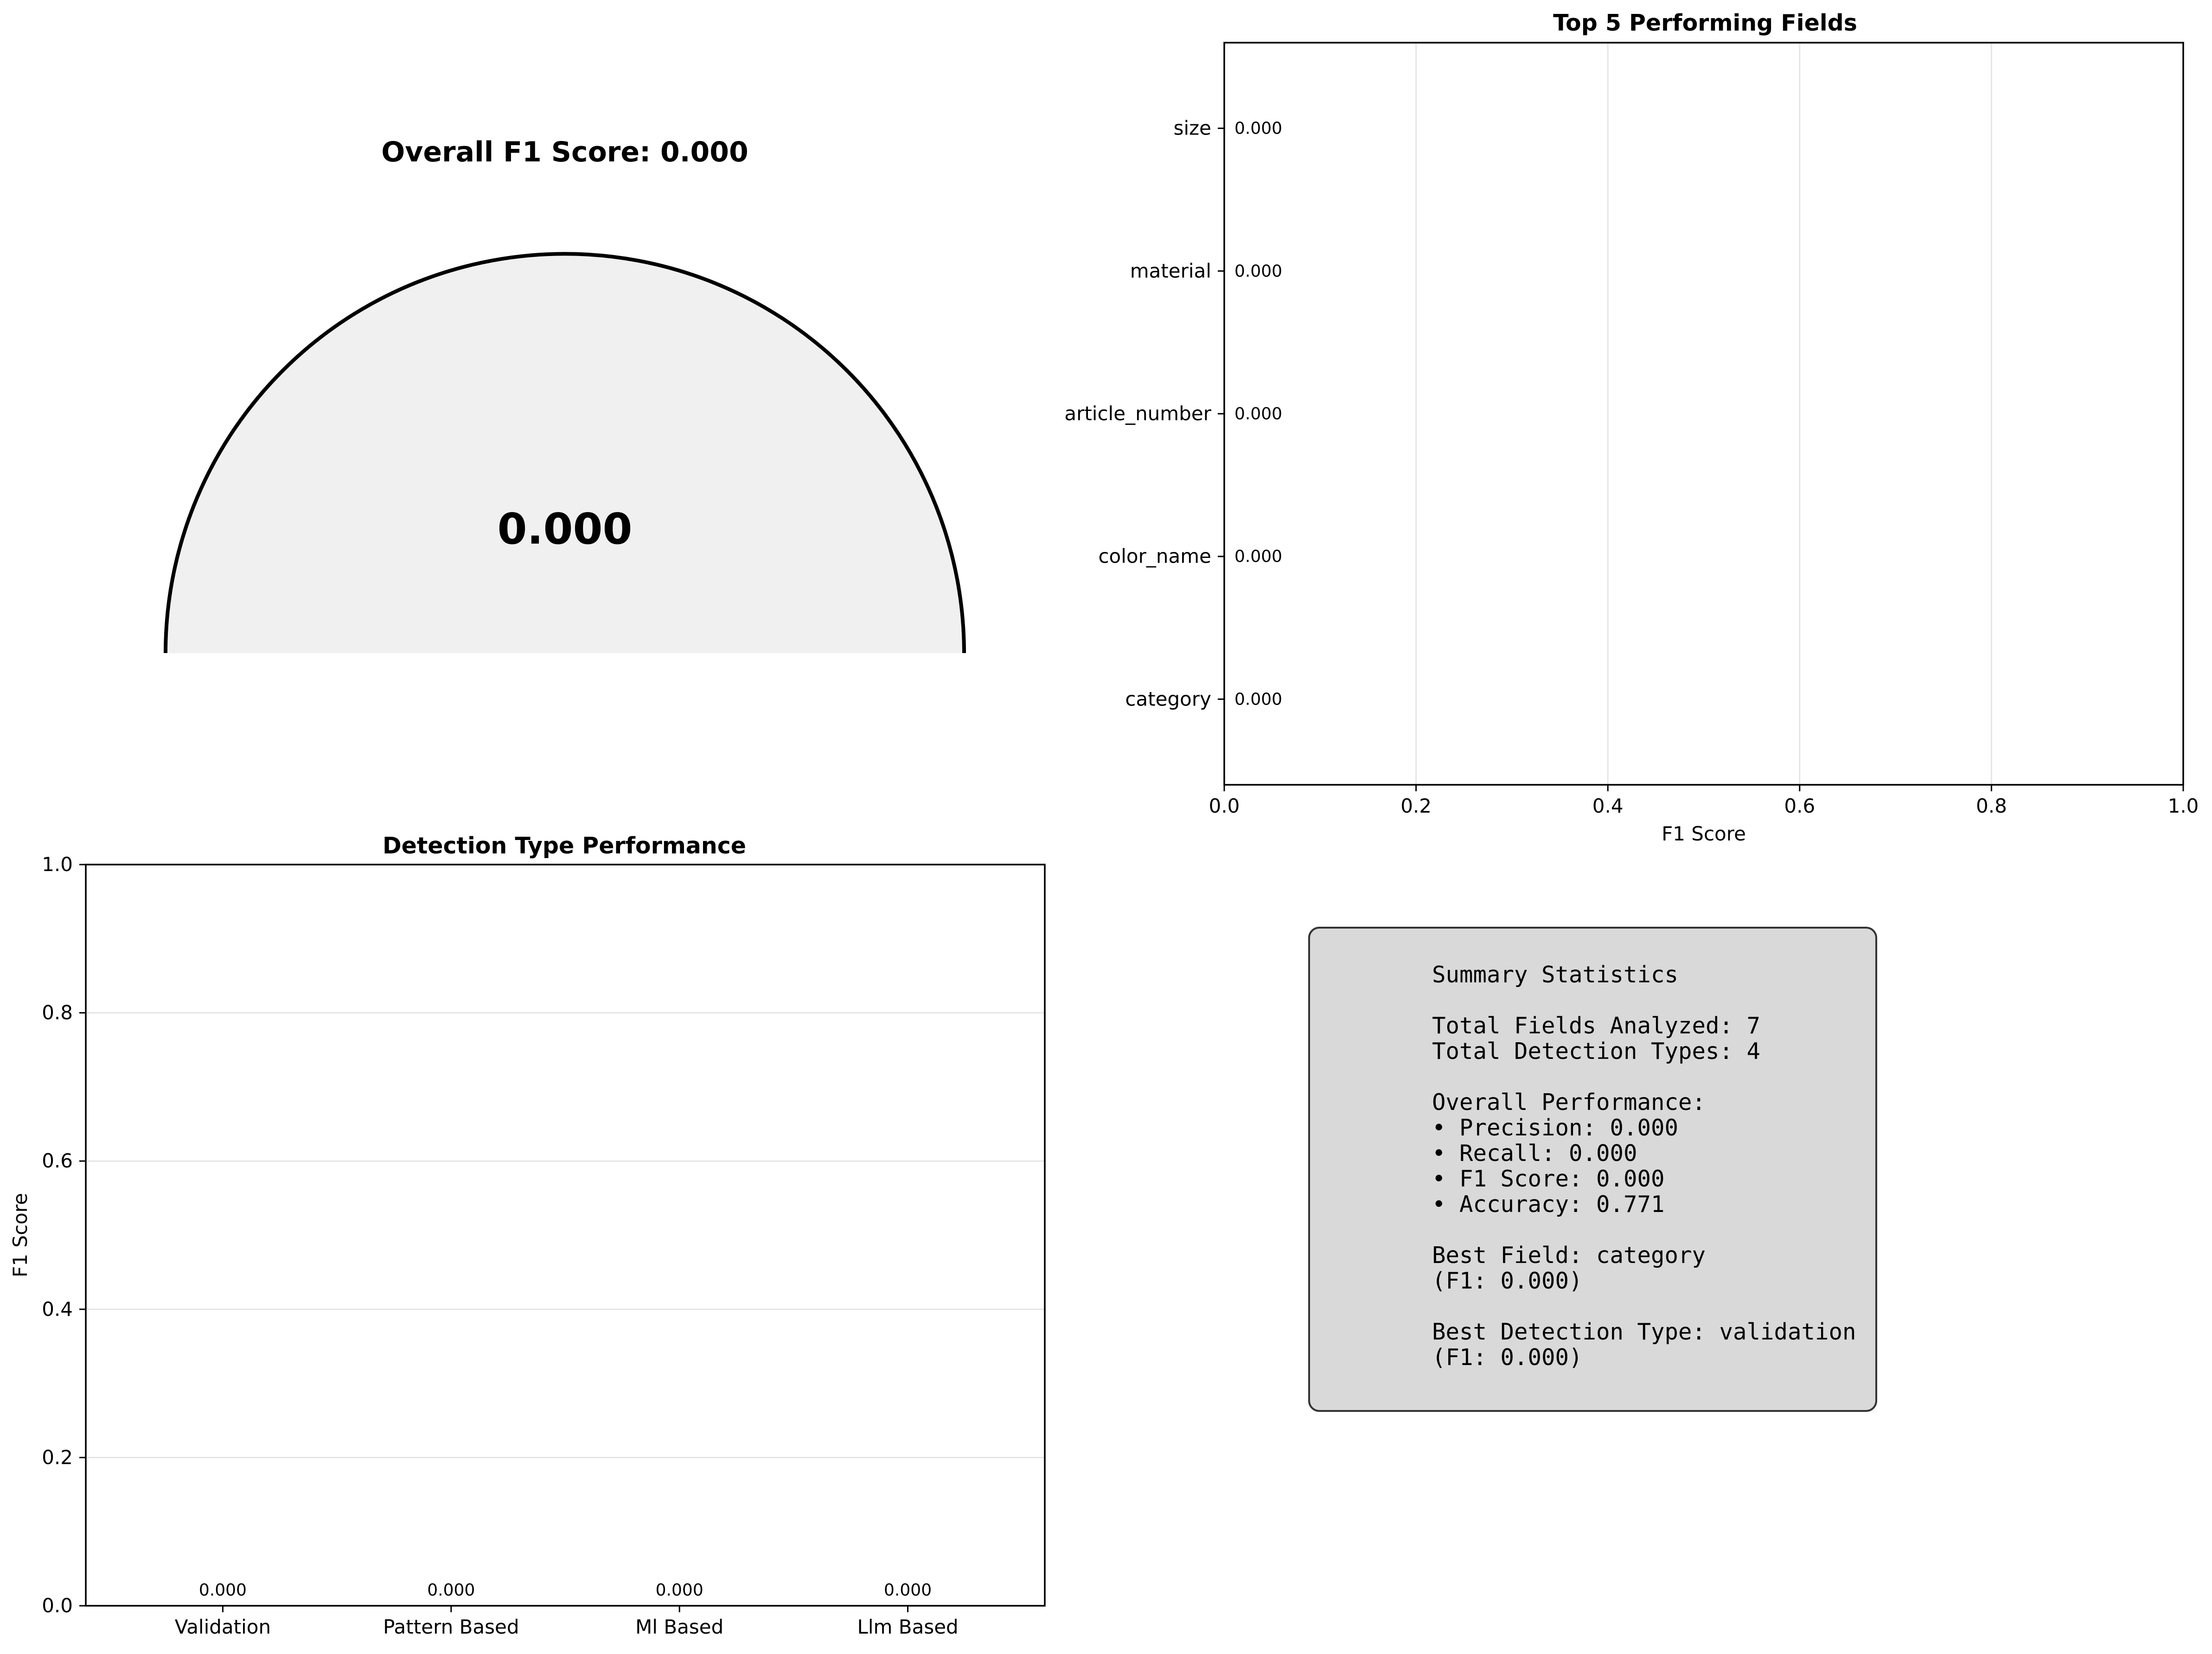 The image size is (2212, 1654). Describe the element at coordinates (679, 1627) in the screenshot. I see `detection-type-label: Ml Based` at that location.